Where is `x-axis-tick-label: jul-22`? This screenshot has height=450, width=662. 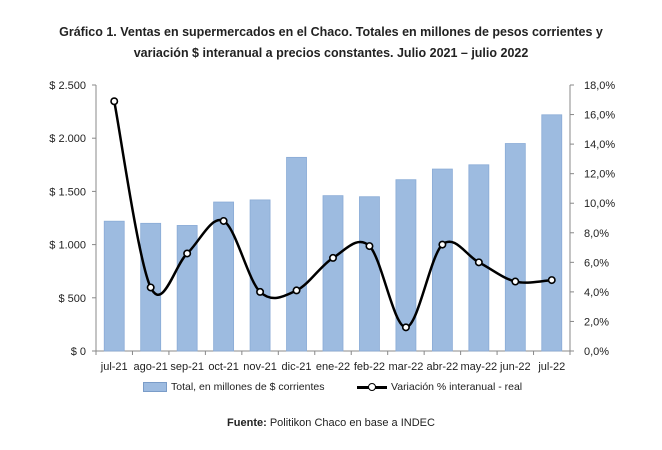
x-axis-tick-label: jul-22 is located at coordinates (551, 367).